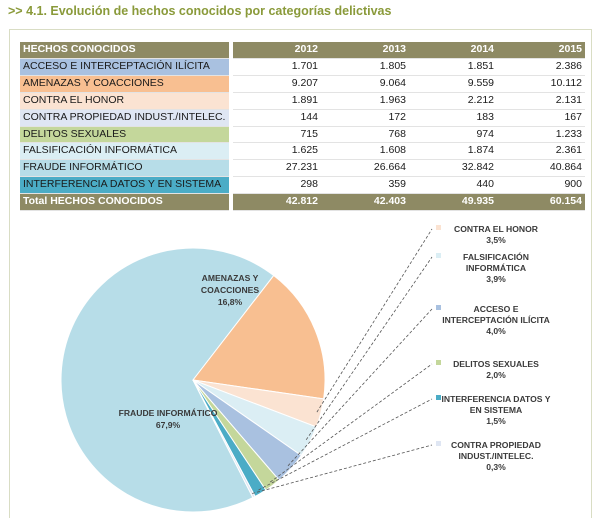 The height and width of the screenshot is (518, 599). What do you see at coordinates (124, 202) in the screenshot?
I see `category-cell: Total HECHOS CONOCIDOS` at bounding box center [124, 202].